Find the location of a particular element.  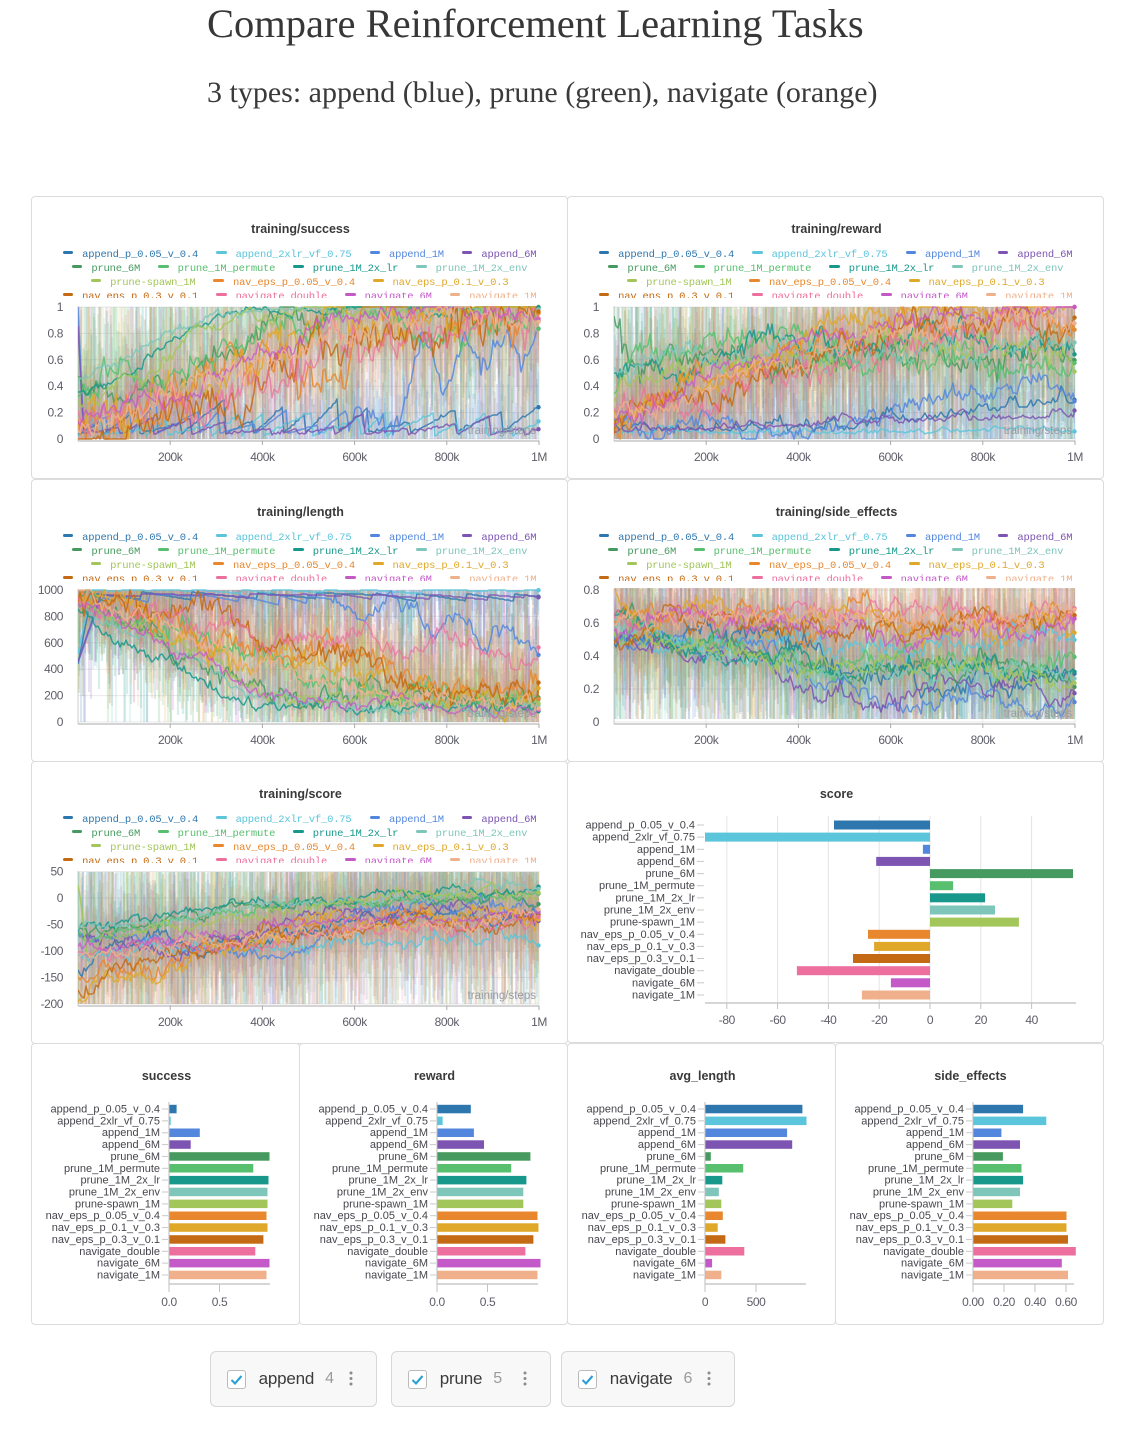

svg-text: 20 is located at coordinates (981, 1020).